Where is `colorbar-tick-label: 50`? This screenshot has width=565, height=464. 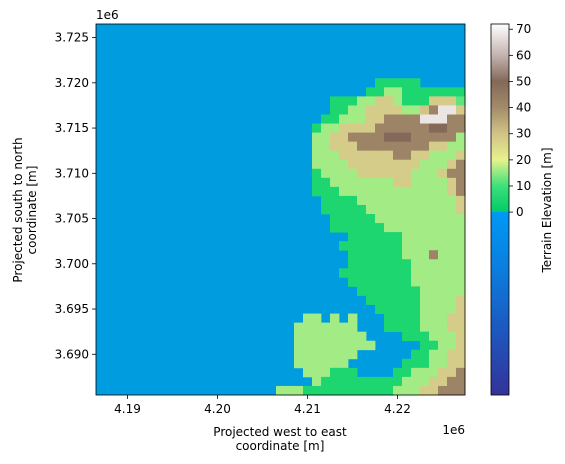
colorbar-tick-label: 50 is located at coordinates (523, 81).